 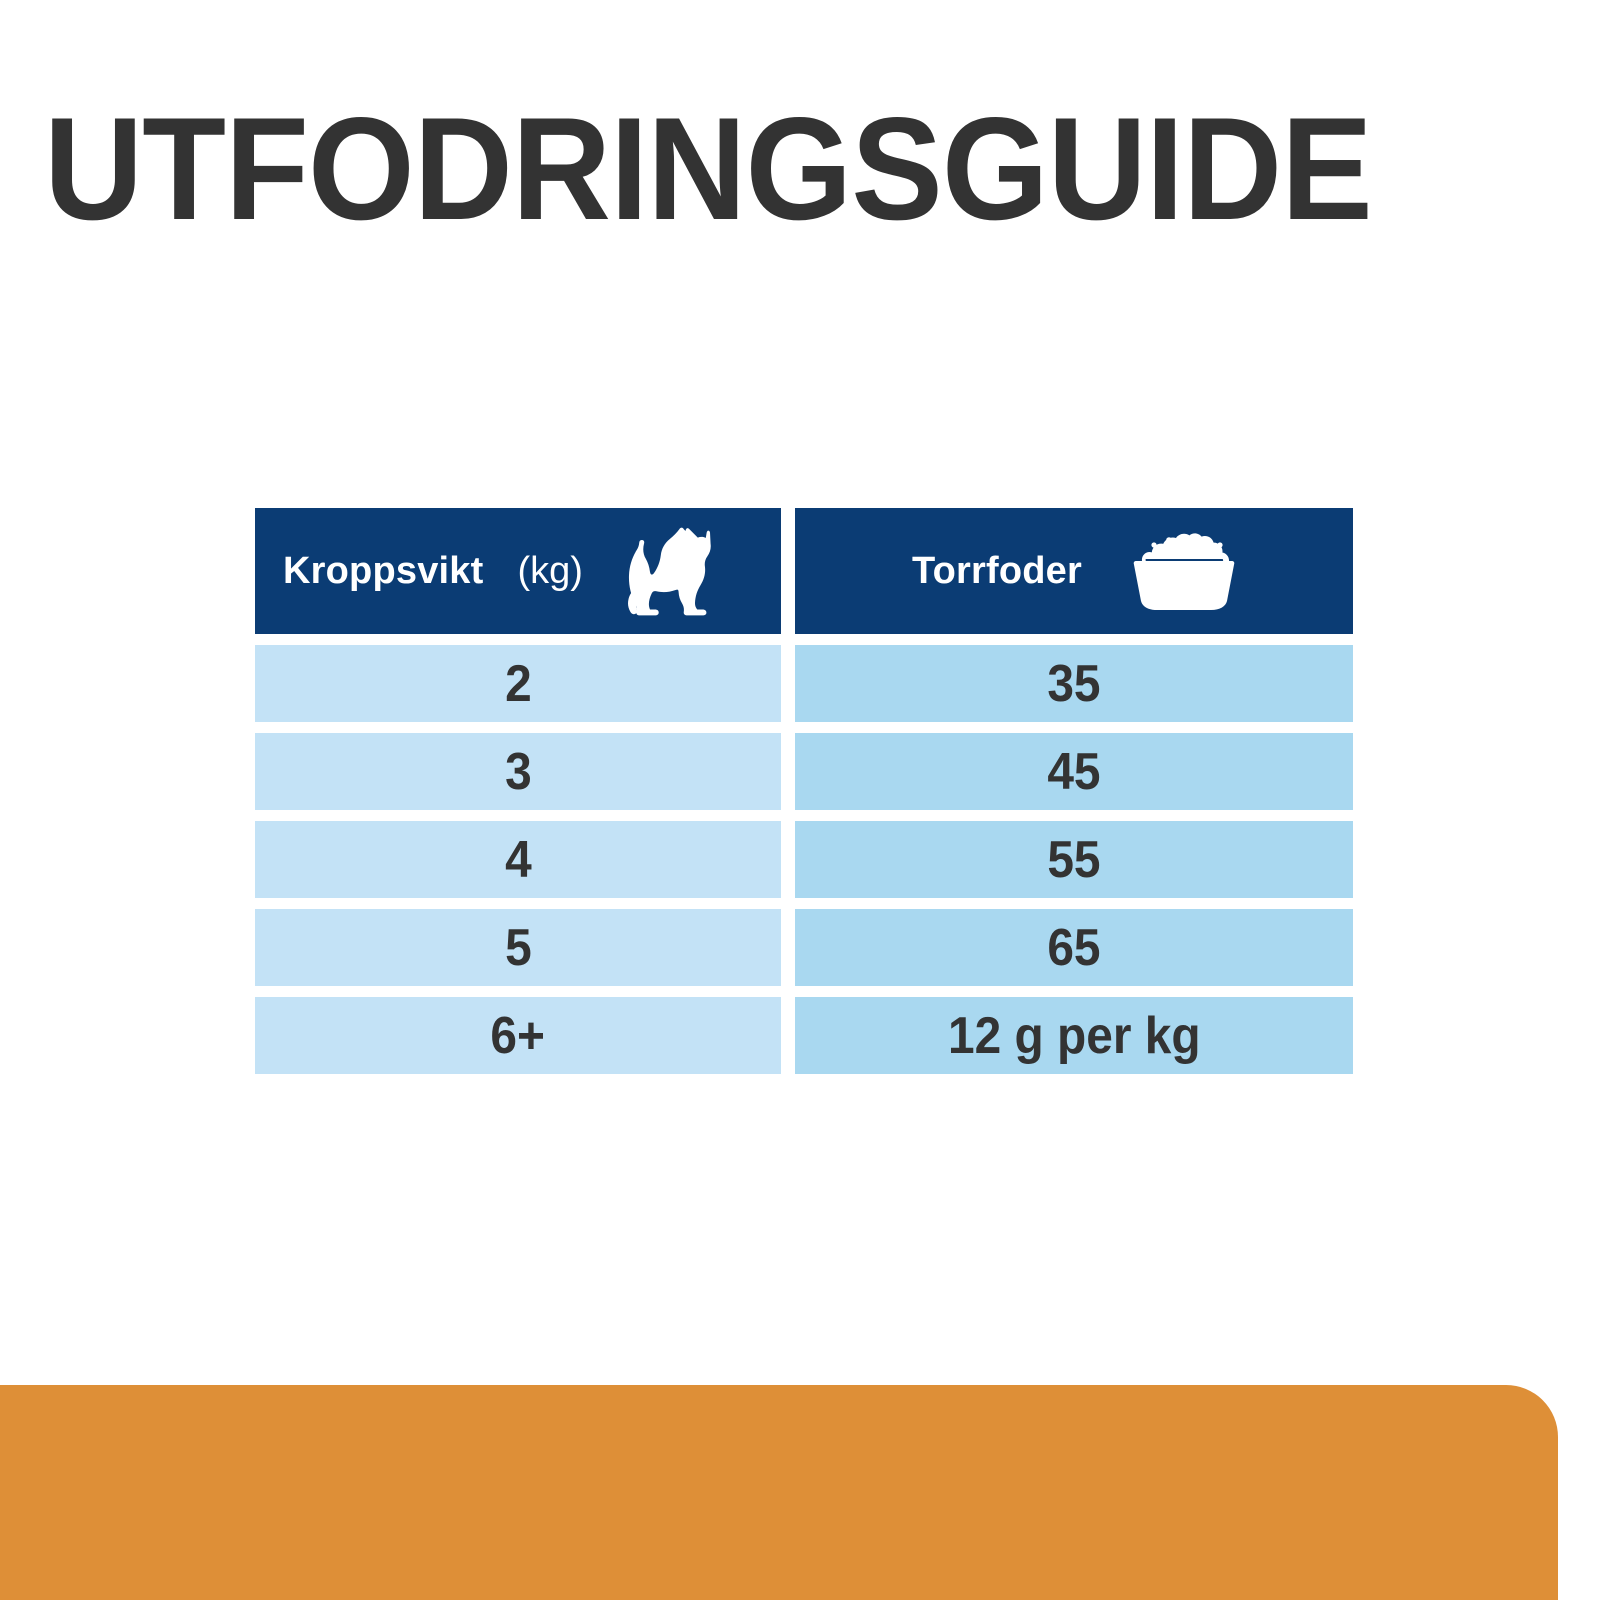 I want to click on cell-value: 55, so click(x=1074, y=859).